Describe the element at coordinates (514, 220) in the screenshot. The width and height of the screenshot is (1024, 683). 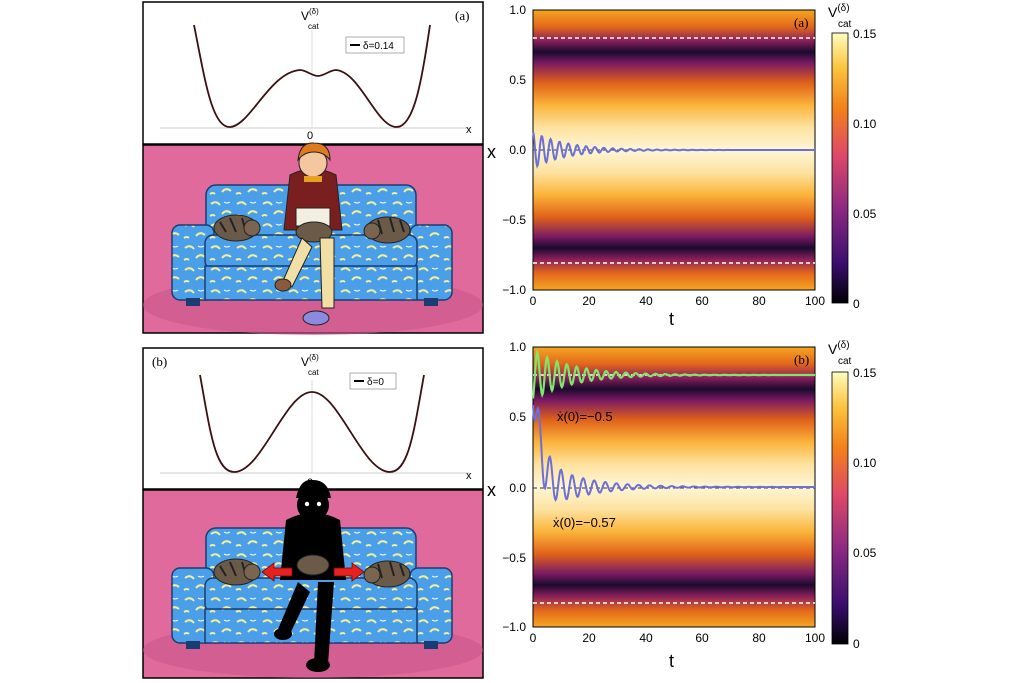
I see `top-ytick: −0.5` at that location.